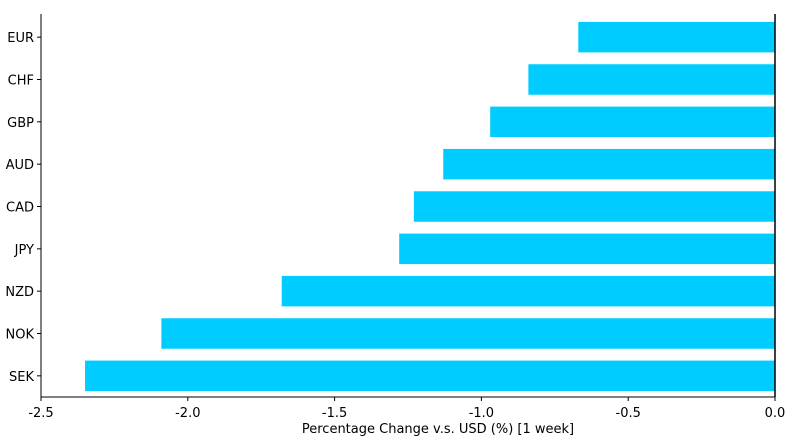 The image size is (787, 442). What do you see at coordinates (430, 376) in the screenshot?
I see `bar-sek` at bounding box center [430, 376].